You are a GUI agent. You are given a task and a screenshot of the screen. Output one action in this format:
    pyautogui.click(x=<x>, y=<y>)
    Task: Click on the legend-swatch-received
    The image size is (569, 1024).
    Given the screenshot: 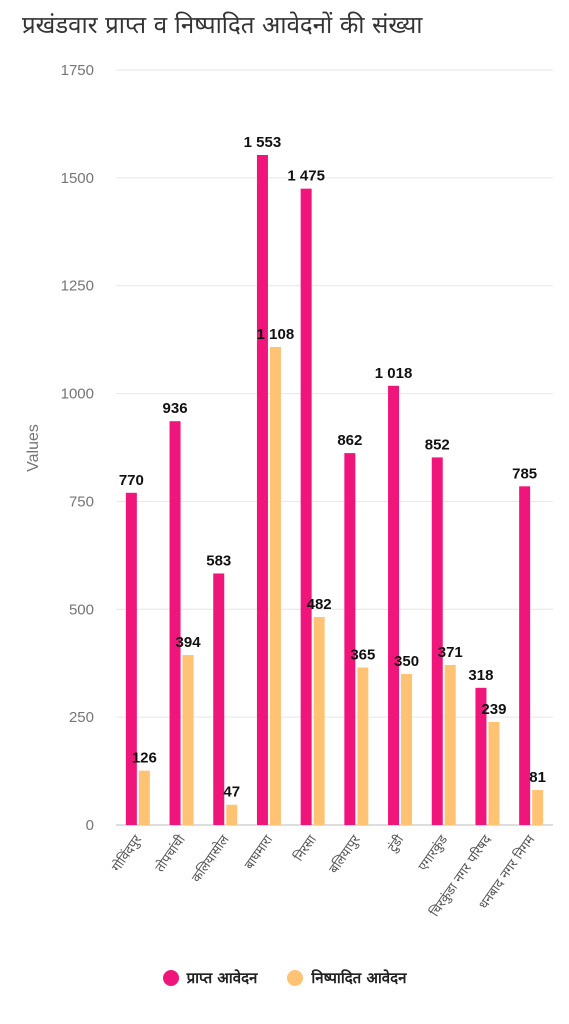 What is the action you would take?
    pyautogui.click(x=170, y=978)
    